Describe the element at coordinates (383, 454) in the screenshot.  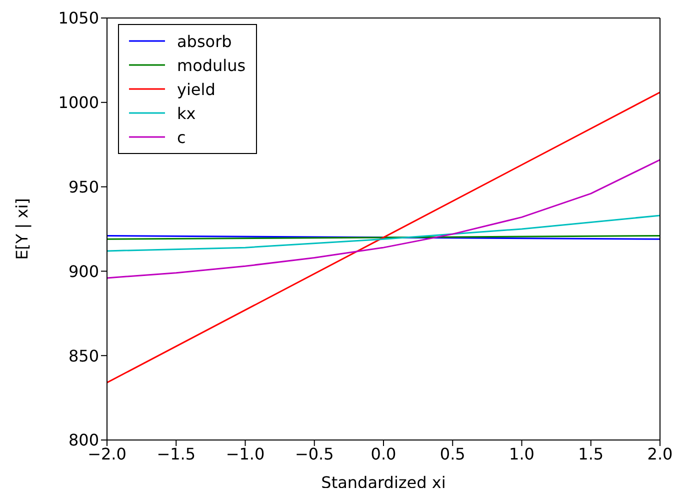
I see `x-tick-label: 0.0` at that location.